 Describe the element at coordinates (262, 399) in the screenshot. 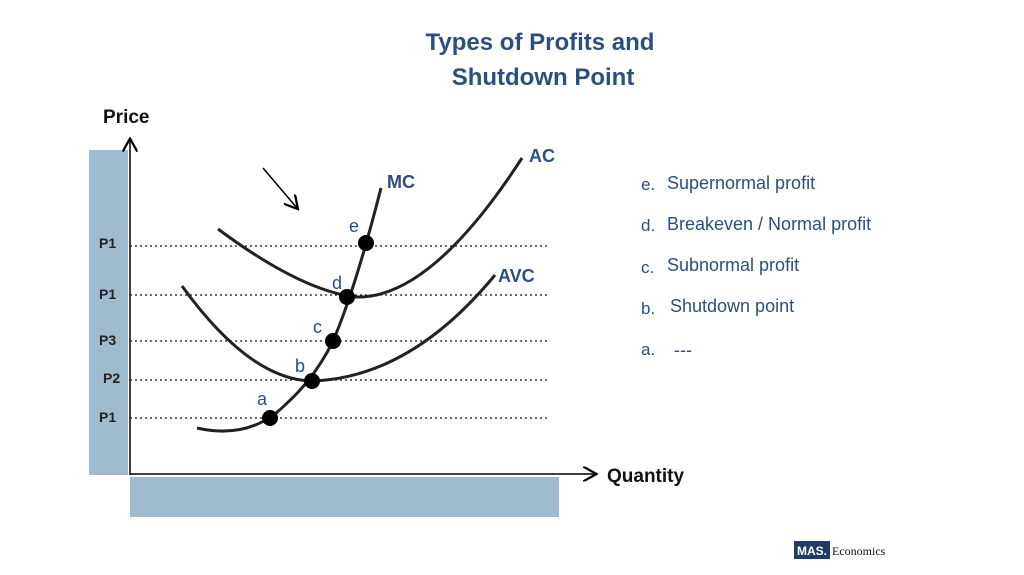

I see `point-label: a` at that location.